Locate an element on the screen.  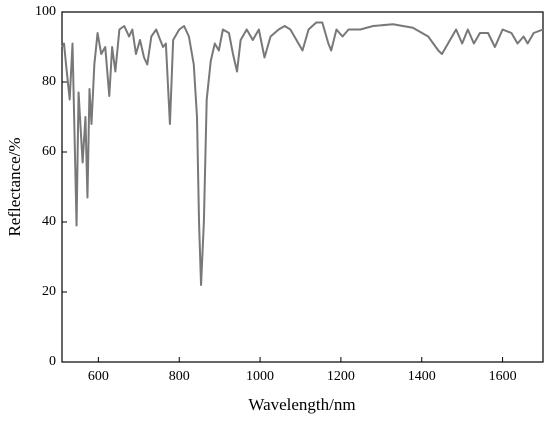
x-tick-label: 1200 is located at coordinates (341, 376).